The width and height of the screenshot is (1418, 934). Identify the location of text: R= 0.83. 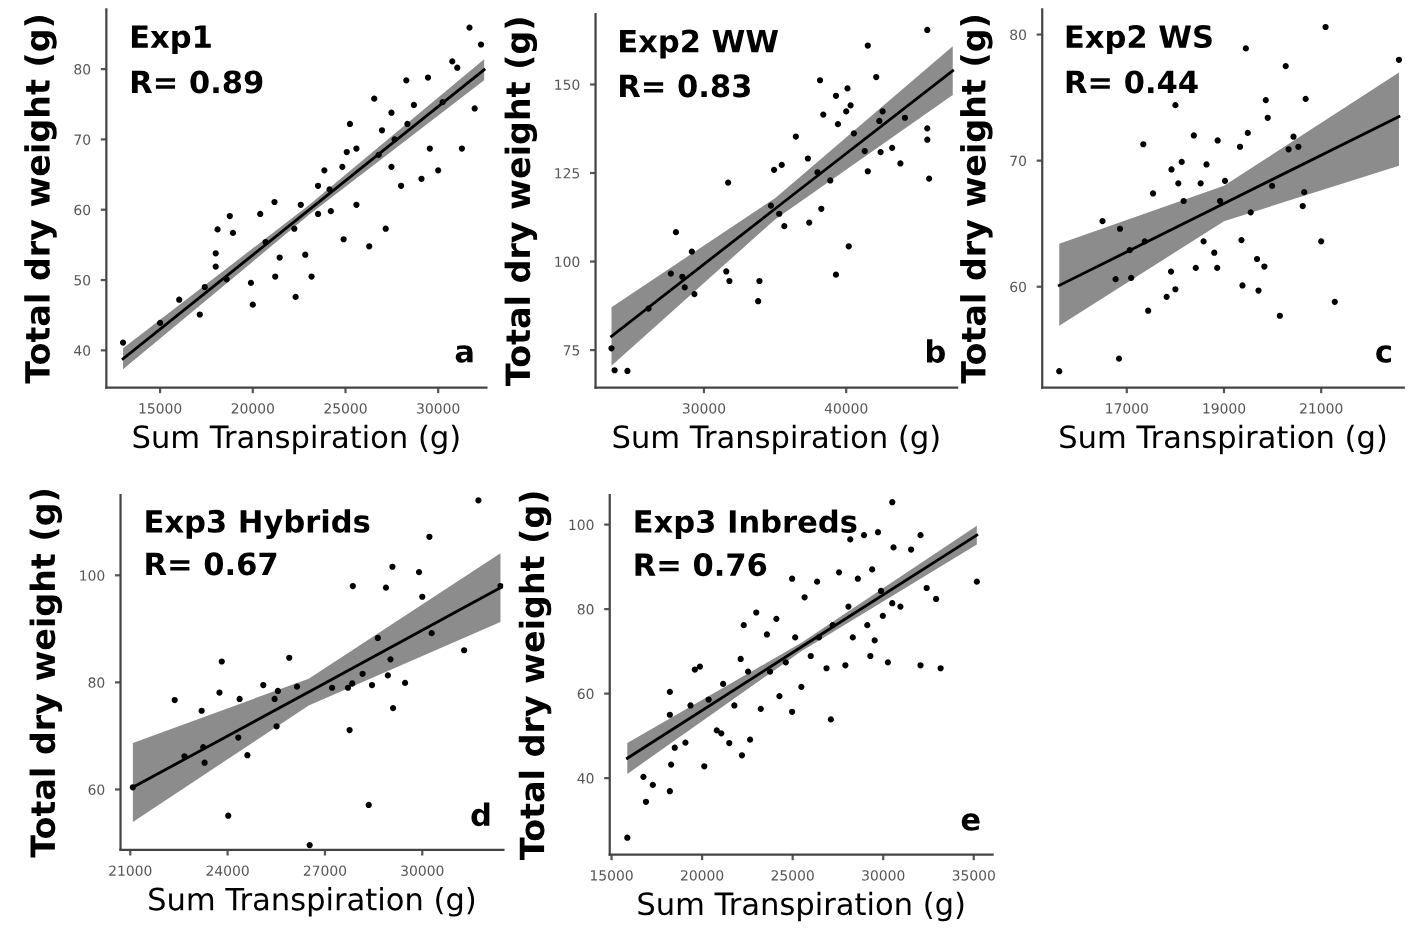
(685, 86).